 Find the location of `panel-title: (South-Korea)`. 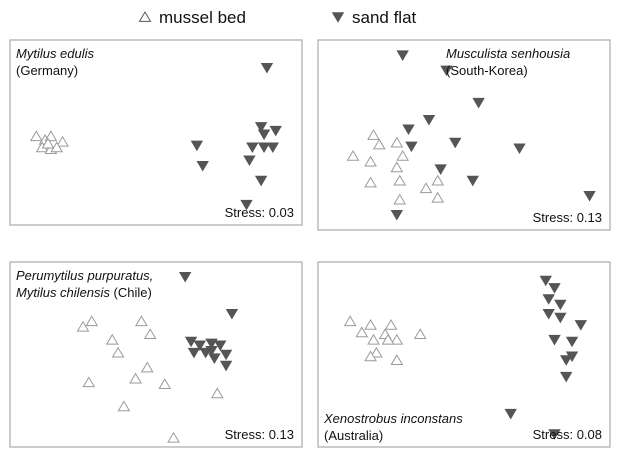

panel-title: (South-Korea) is located at coordinates (487, 70).